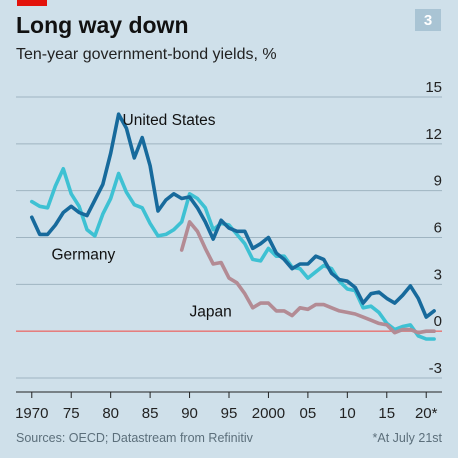  Describe the element at coordinates (428, 20) in the screenshot. I see `chart-number-badge: 3` at that location.